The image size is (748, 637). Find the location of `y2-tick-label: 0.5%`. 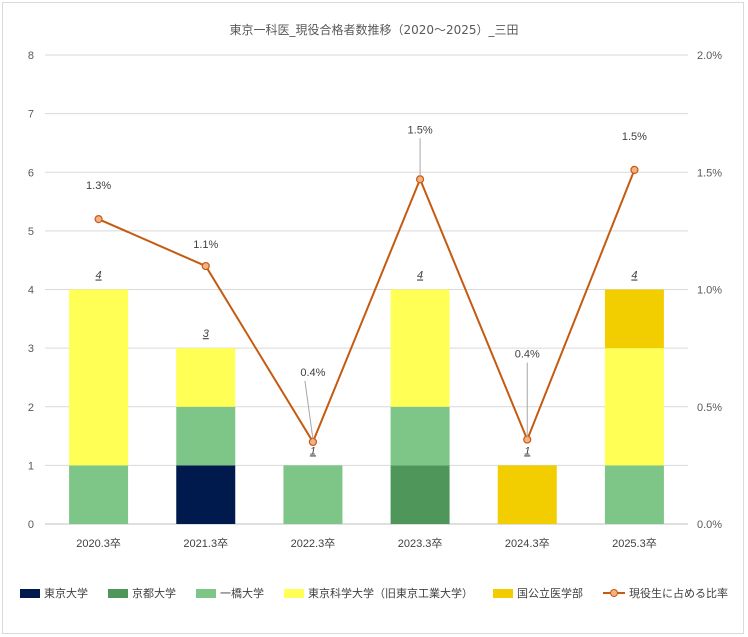

y2-tick-label: 0.5% is located at coordinates (709, 408).